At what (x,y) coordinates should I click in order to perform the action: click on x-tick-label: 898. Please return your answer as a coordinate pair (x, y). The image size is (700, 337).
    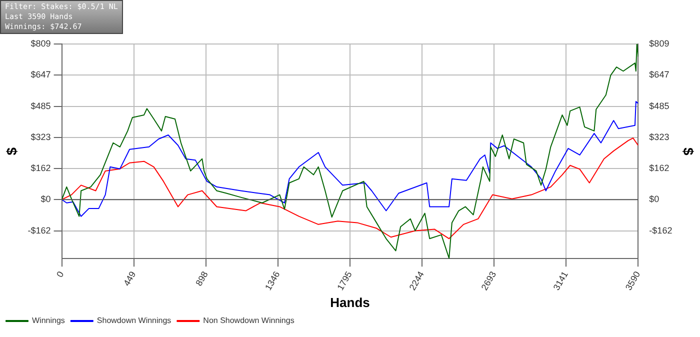
    Looking at the image, I should click on (202, 279).